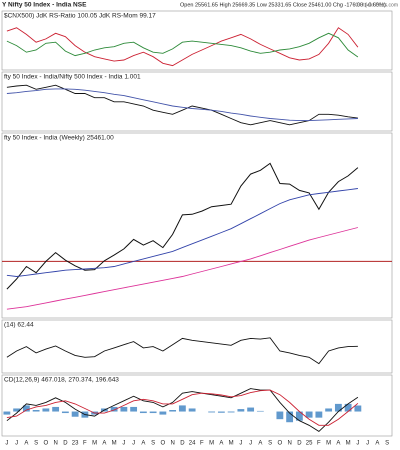 This screenshot has height=450, width=400. What do you see at coordinates (75, 444) in the screenshot?
I see `x-tick-label: 23` at bounding box center [75, 444].